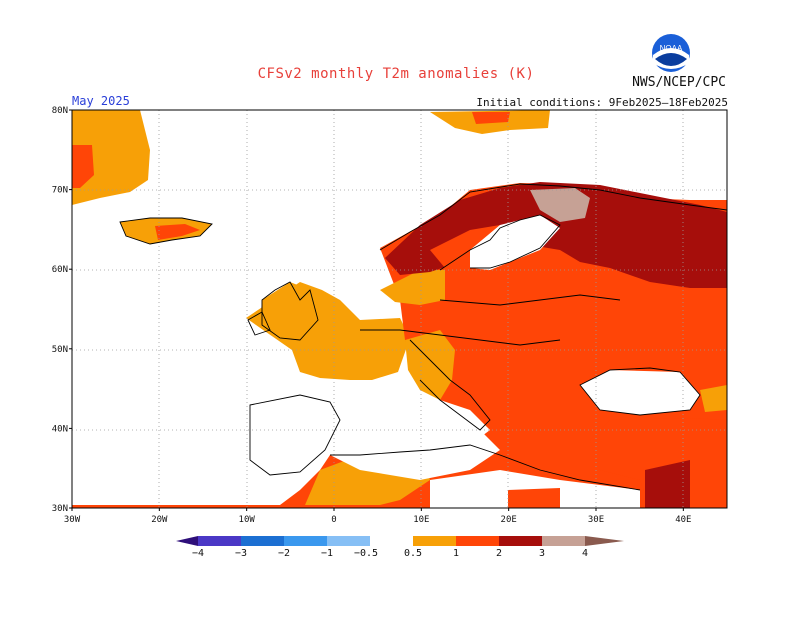 The height and width of the screenshot is (618, 800). Describe the element at coordinates (72, 520) in the screenshot. I see `lon-tick-label: 30W` at that location.